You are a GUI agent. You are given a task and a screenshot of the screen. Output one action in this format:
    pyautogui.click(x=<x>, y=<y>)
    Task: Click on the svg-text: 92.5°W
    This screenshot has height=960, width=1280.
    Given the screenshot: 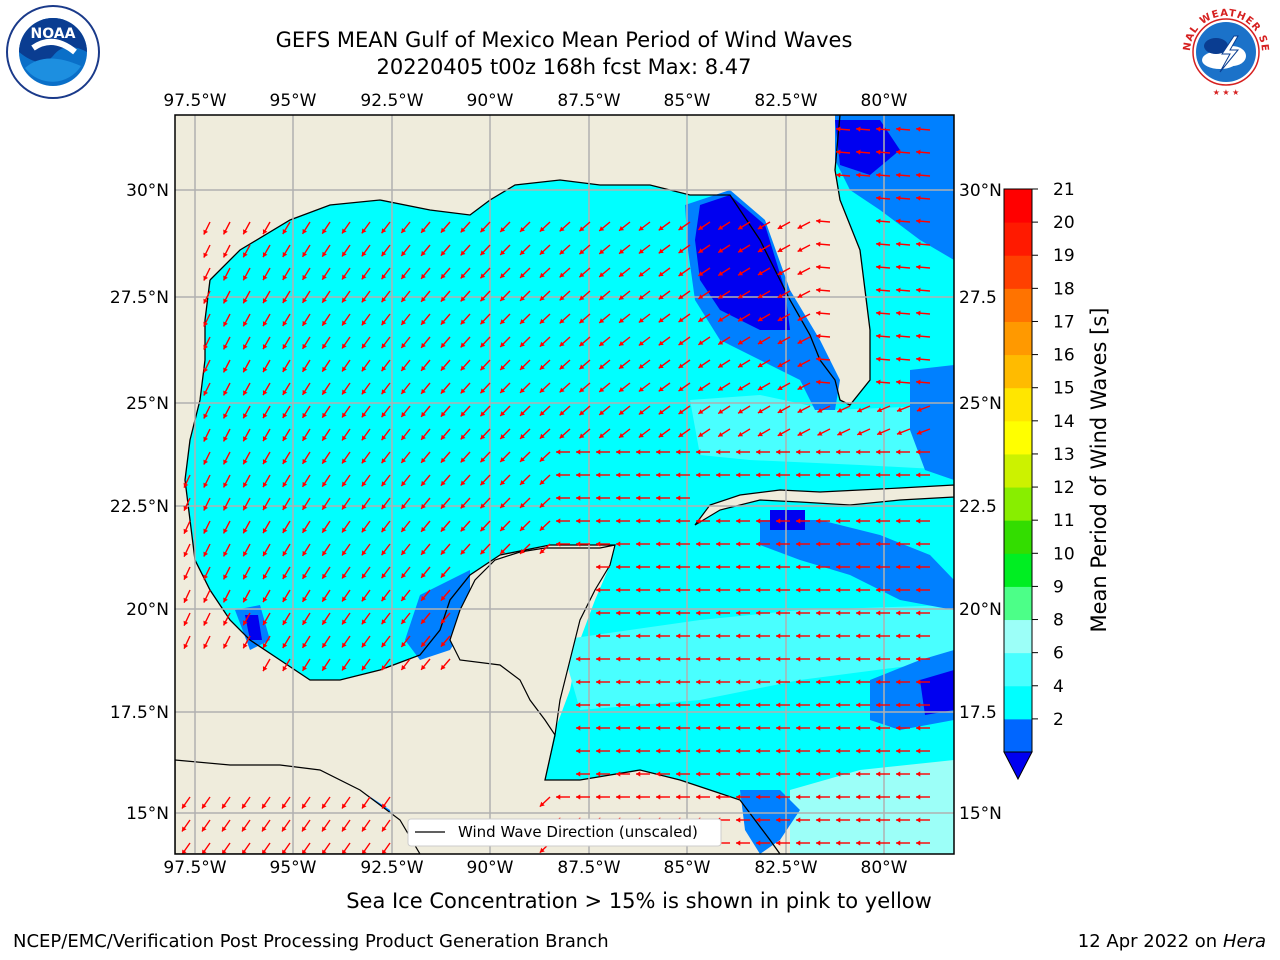 What is the action you would take?
    pyautogui.click(x=391, y=101)
    